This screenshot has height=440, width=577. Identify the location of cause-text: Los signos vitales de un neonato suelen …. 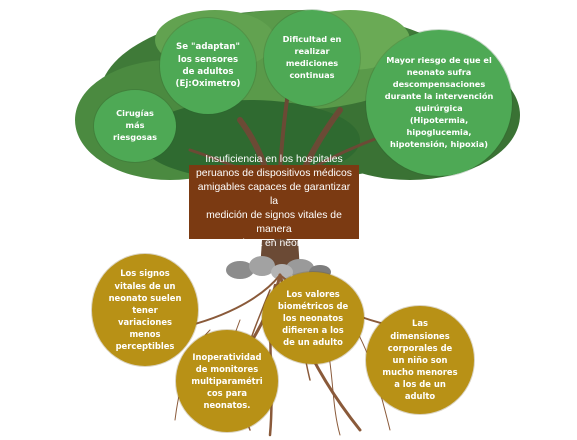
(145, 310).